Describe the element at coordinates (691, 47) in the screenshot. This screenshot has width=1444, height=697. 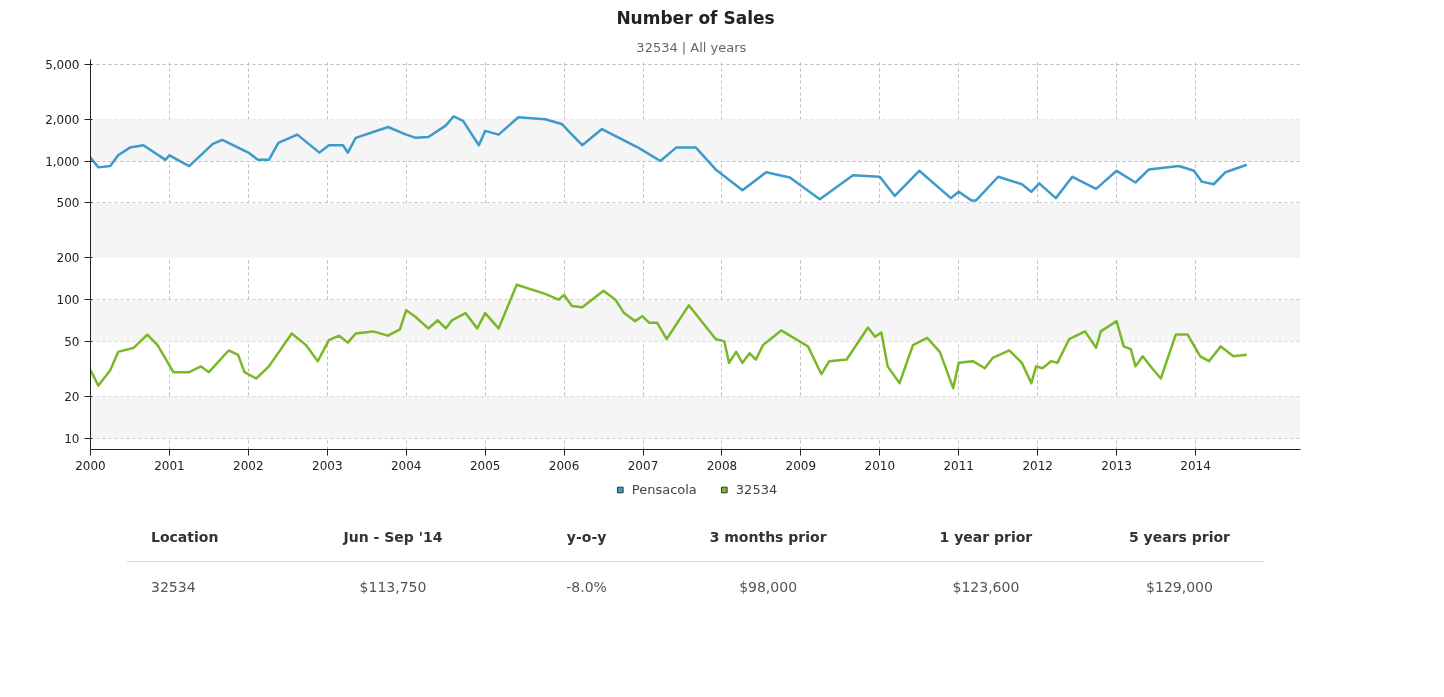
I see `chart-subtitle: 32534 | All years` at that location.